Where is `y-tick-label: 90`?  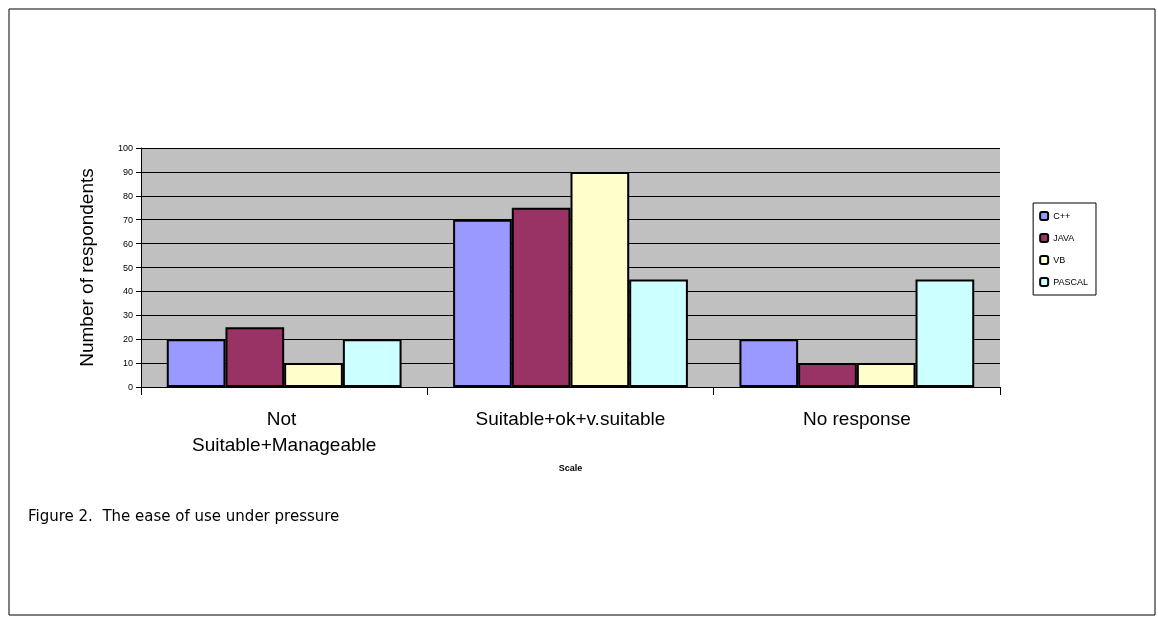
y-tick-label: 90 is located at coordinates (127, 171).